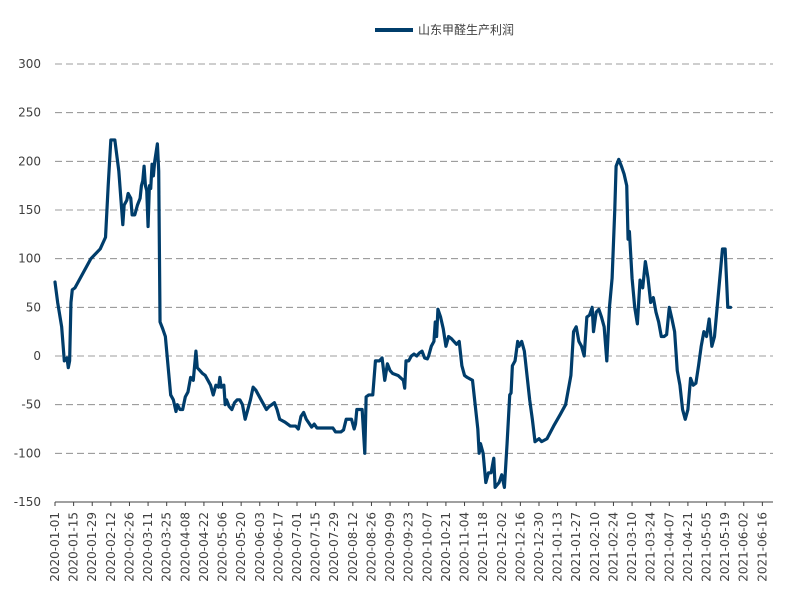  I want to click on x-tick-label: 2020-01-01, so click(55, 547).